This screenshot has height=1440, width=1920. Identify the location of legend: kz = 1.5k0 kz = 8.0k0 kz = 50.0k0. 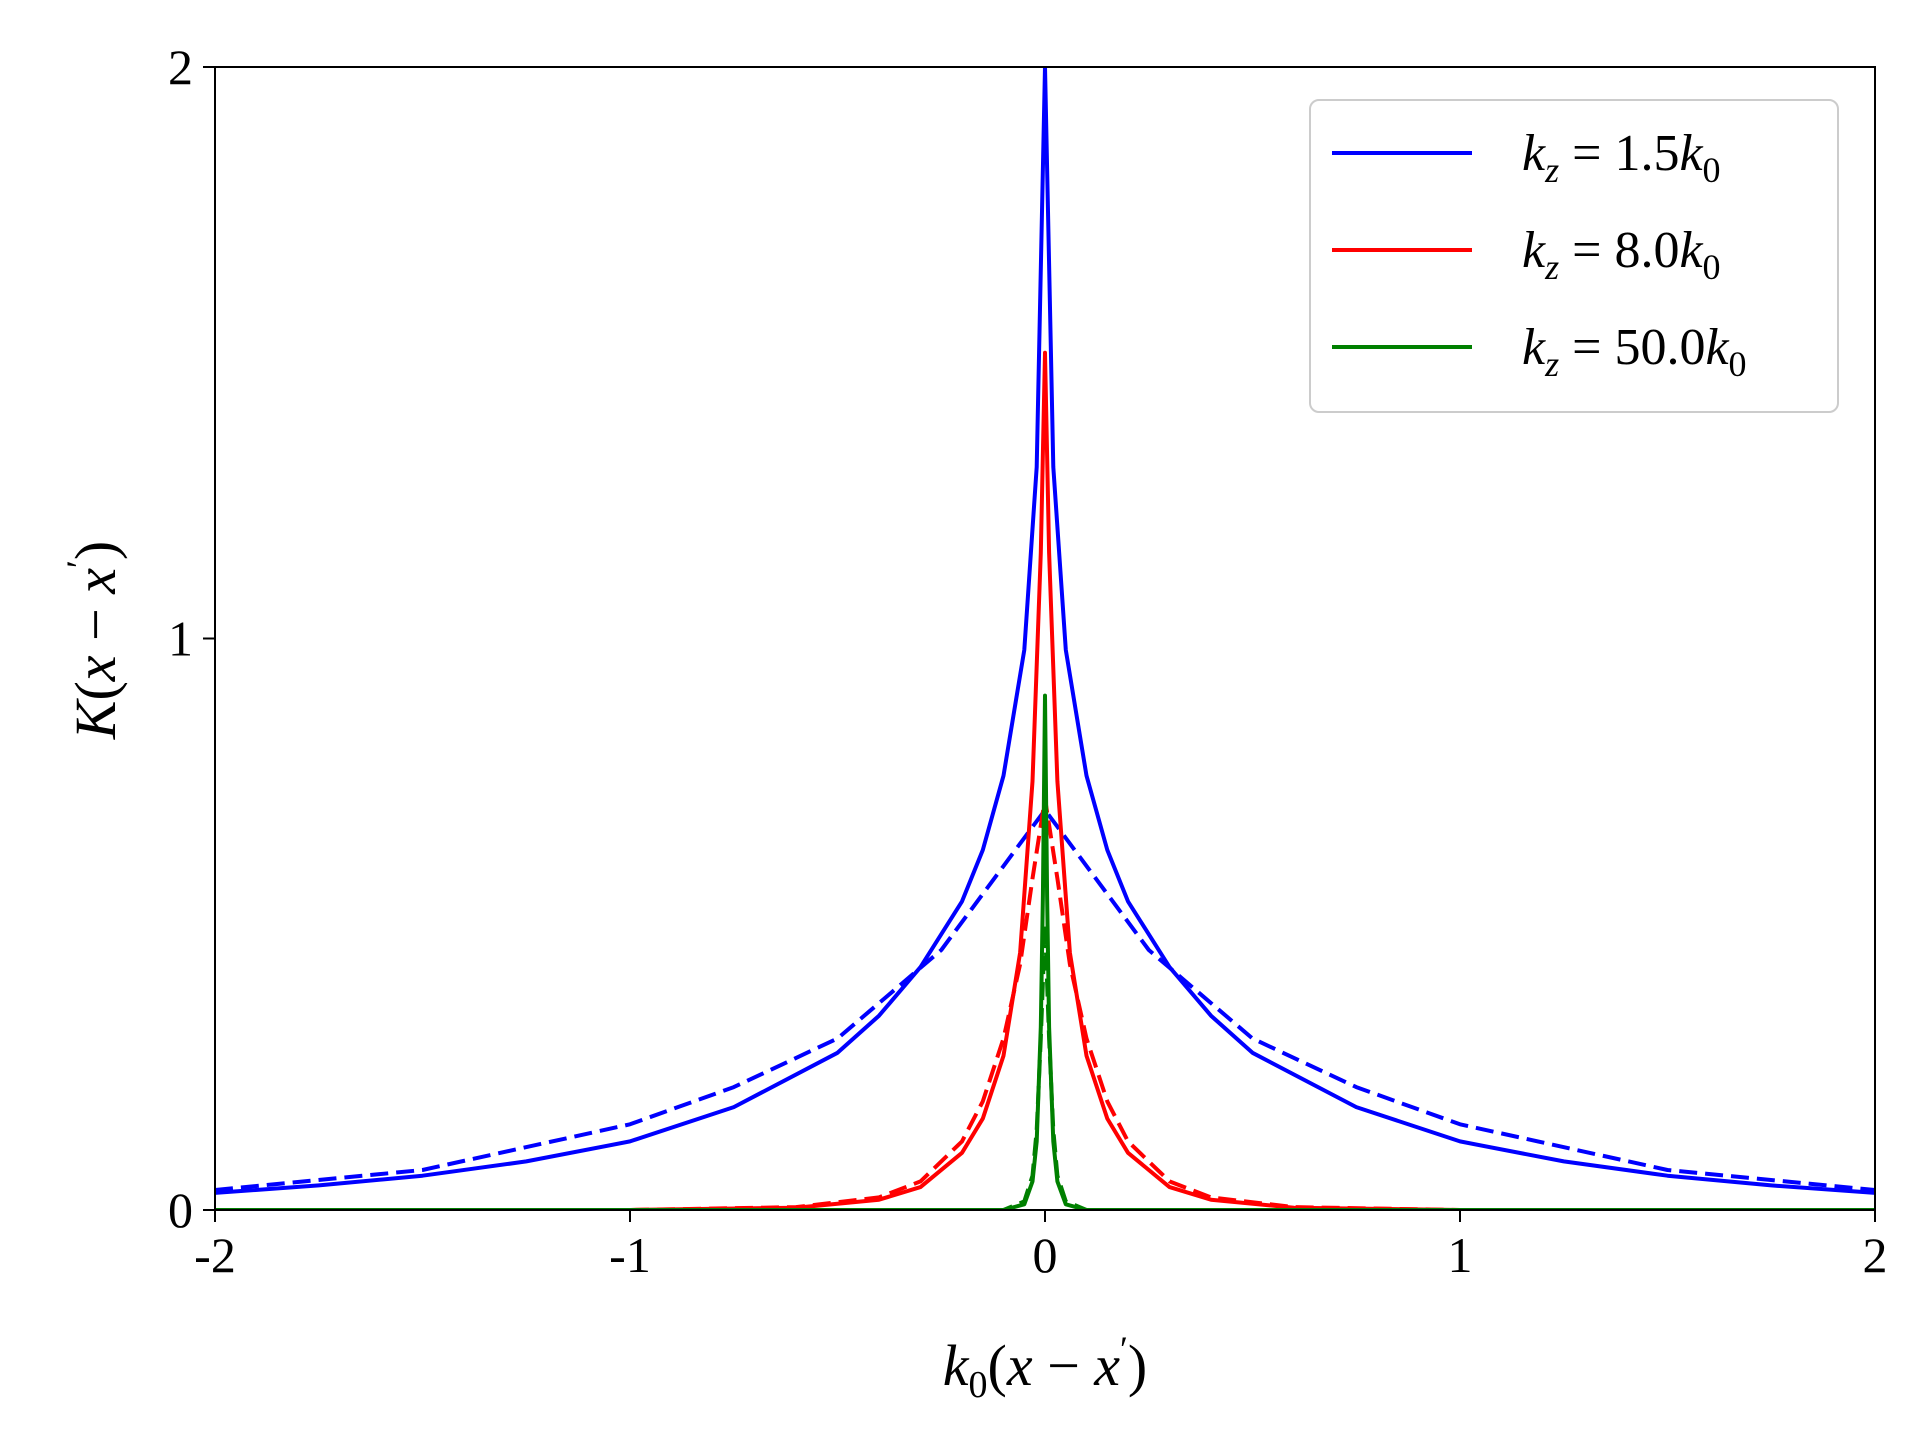
(1574, 256).